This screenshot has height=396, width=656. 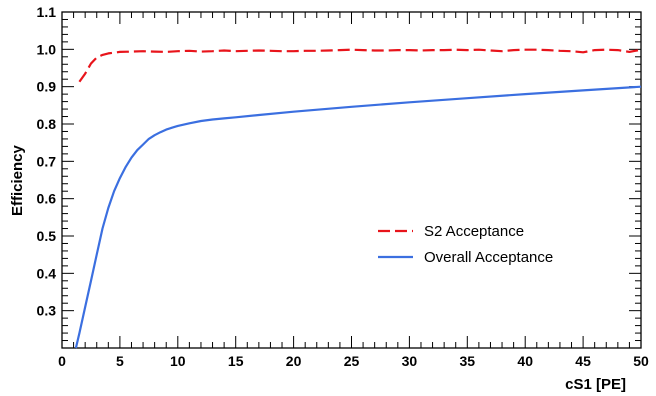 I want to click on legend: S2 Acceptance Overall Acceptance, so click(x=465, y=244).